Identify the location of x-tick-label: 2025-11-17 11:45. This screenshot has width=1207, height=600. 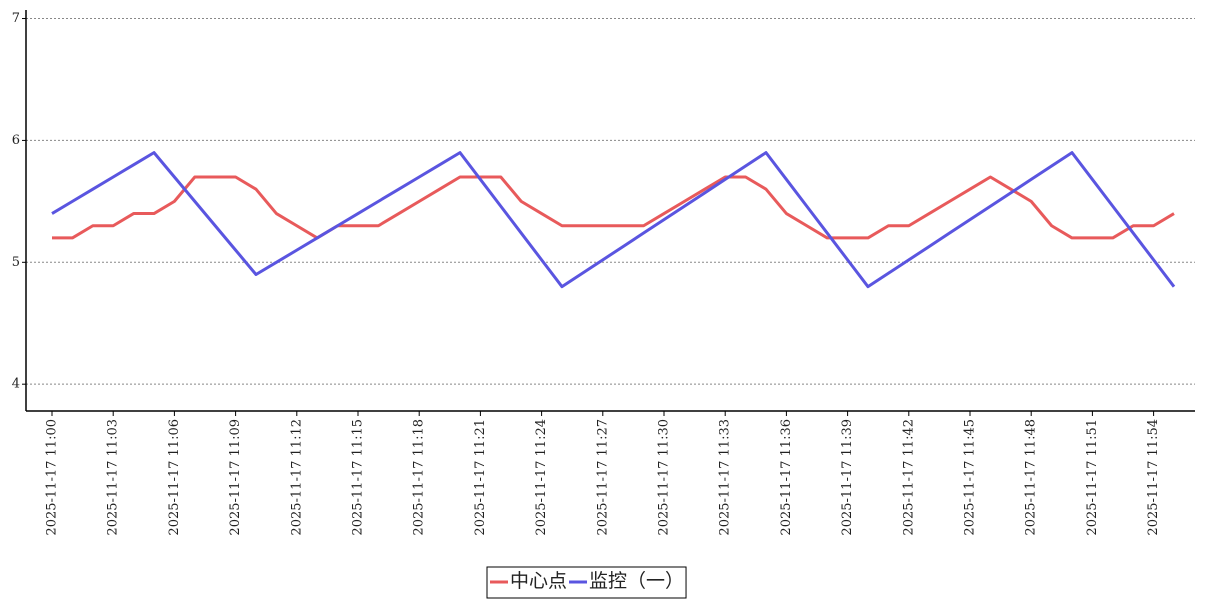
(970, 477).